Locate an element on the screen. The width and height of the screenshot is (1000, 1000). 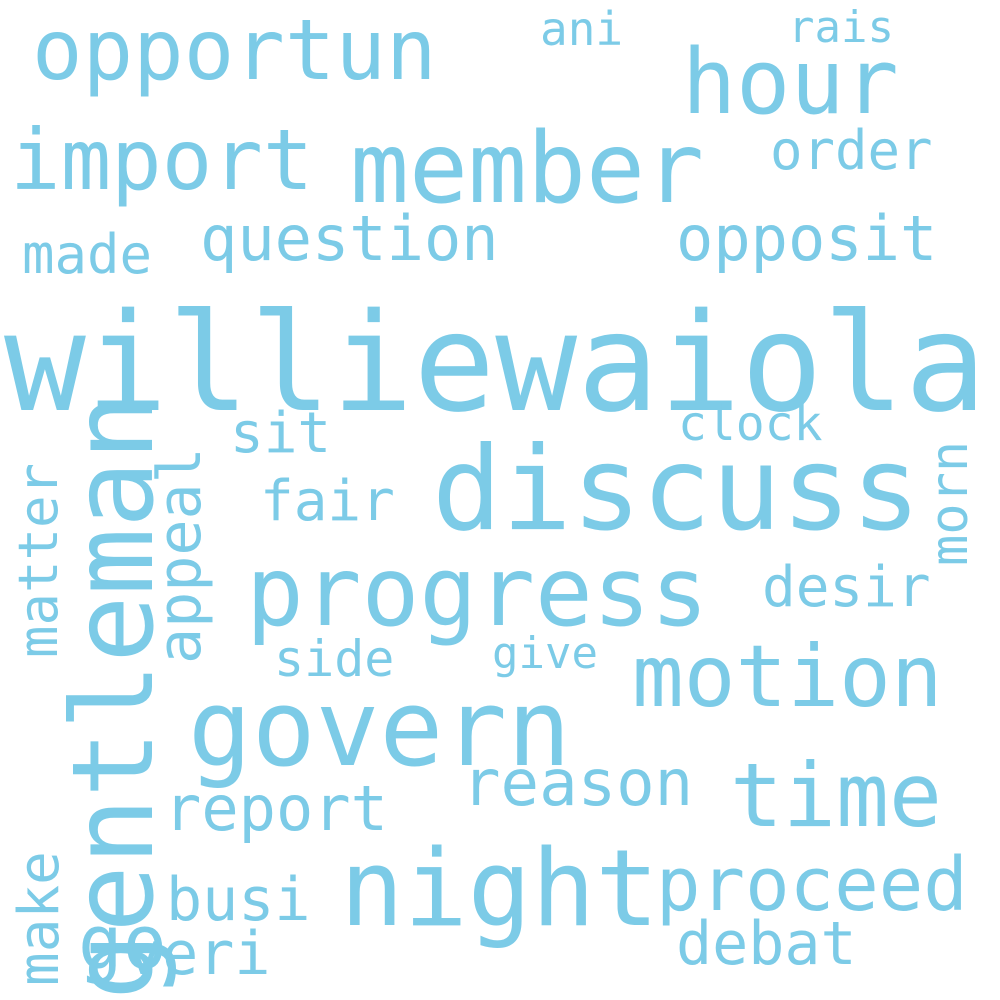
word-order: order is located at coordinates (851, 150).